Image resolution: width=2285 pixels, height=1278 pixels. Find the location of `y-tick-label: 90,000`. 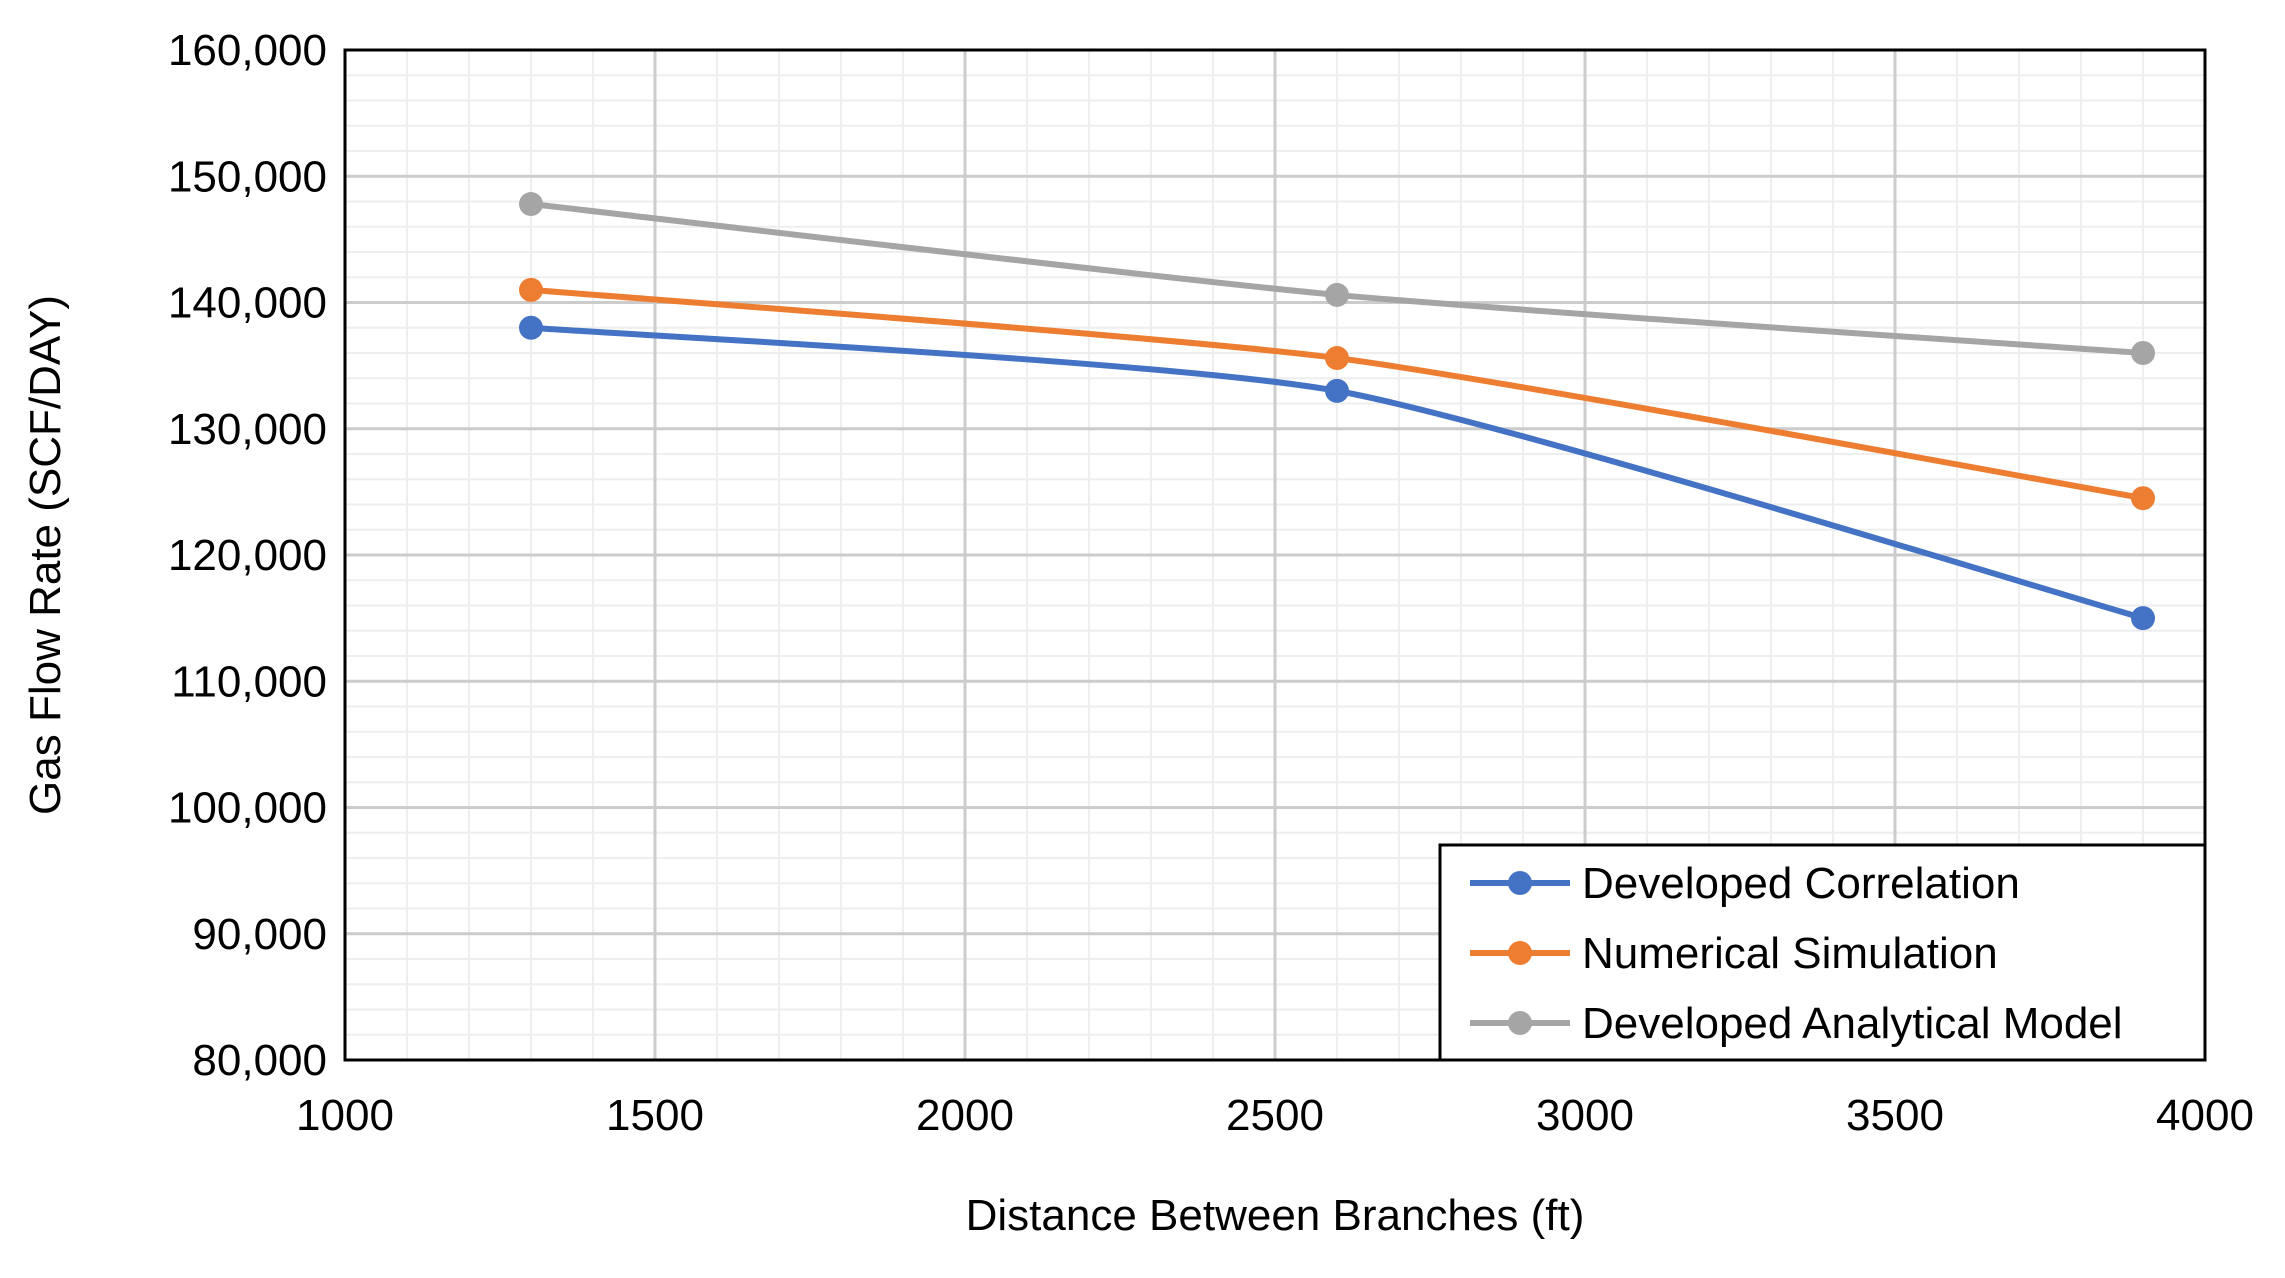

y-tick-label: 90,000 is located at coordinates (259, 934).